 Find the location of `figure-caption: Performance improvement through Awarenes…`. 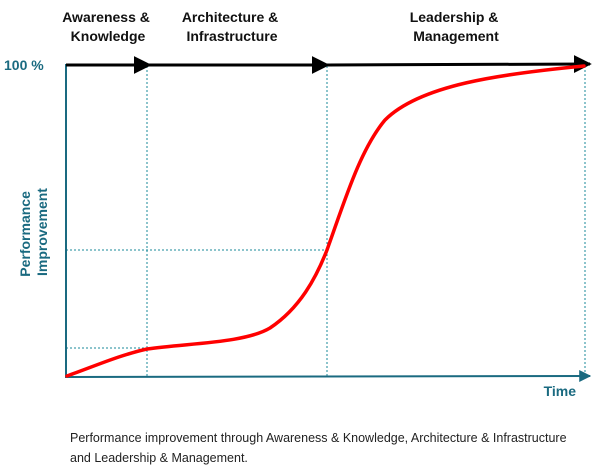

figure-caption: Performance improvement through Awarenes… is located at coordinates (318, 448).